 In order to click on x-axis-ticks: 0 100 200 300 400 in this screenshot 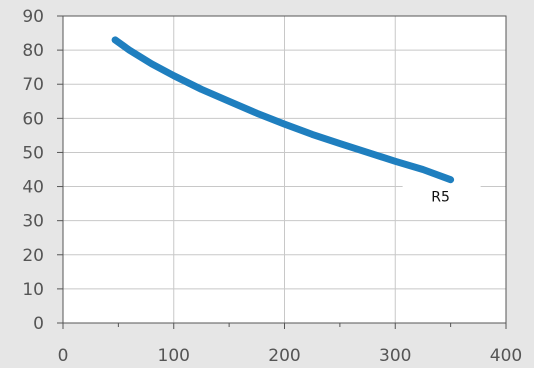, I will do `click(290, 344)`.